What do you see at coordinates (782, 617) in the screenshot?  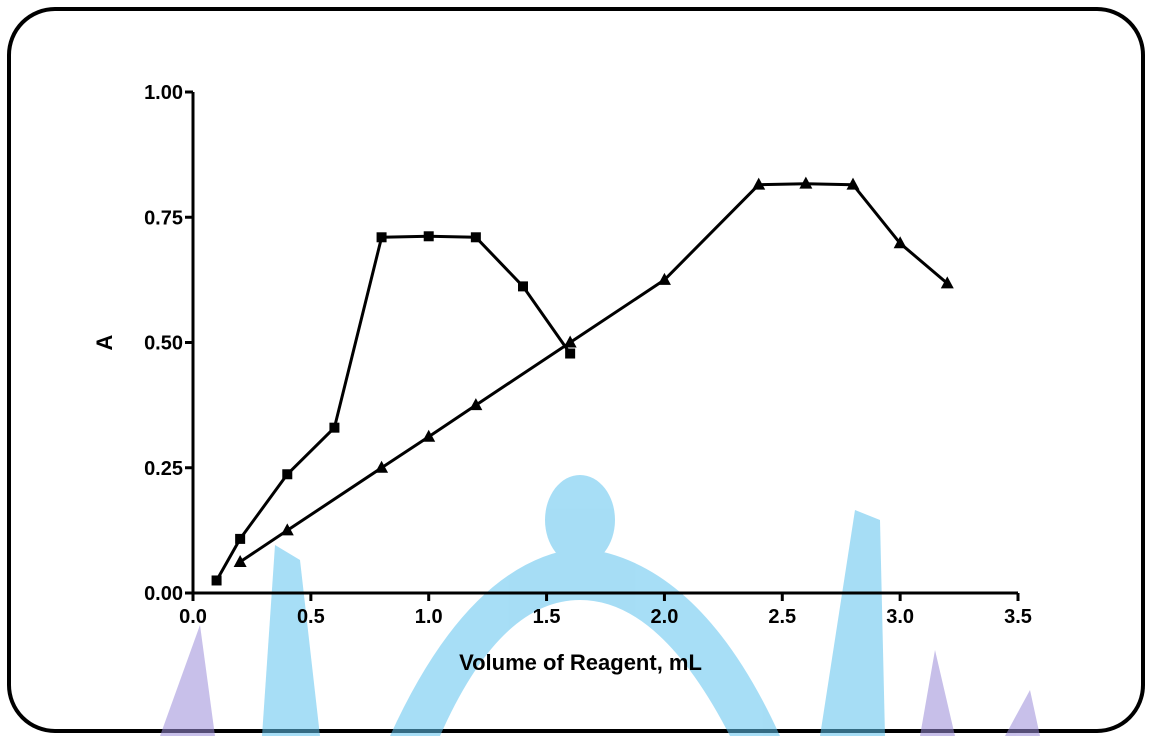 I see `x-tick-label: 2.5` at bounding box center [782, 617].